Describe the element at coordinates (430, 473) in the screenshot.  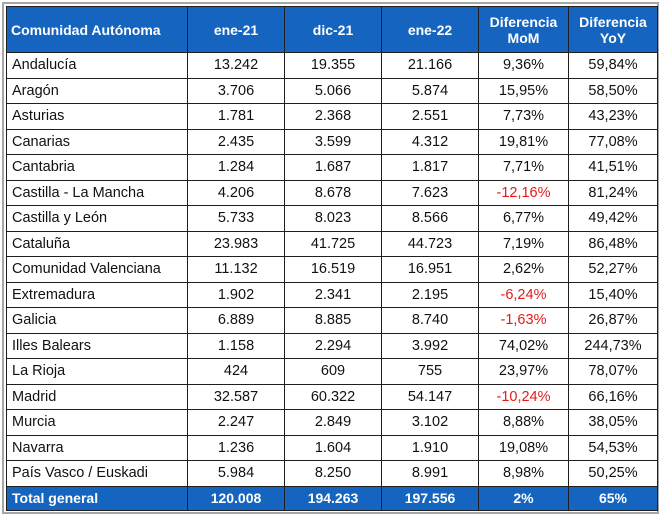
I see `cell-ene-22: 8.991` at that location.